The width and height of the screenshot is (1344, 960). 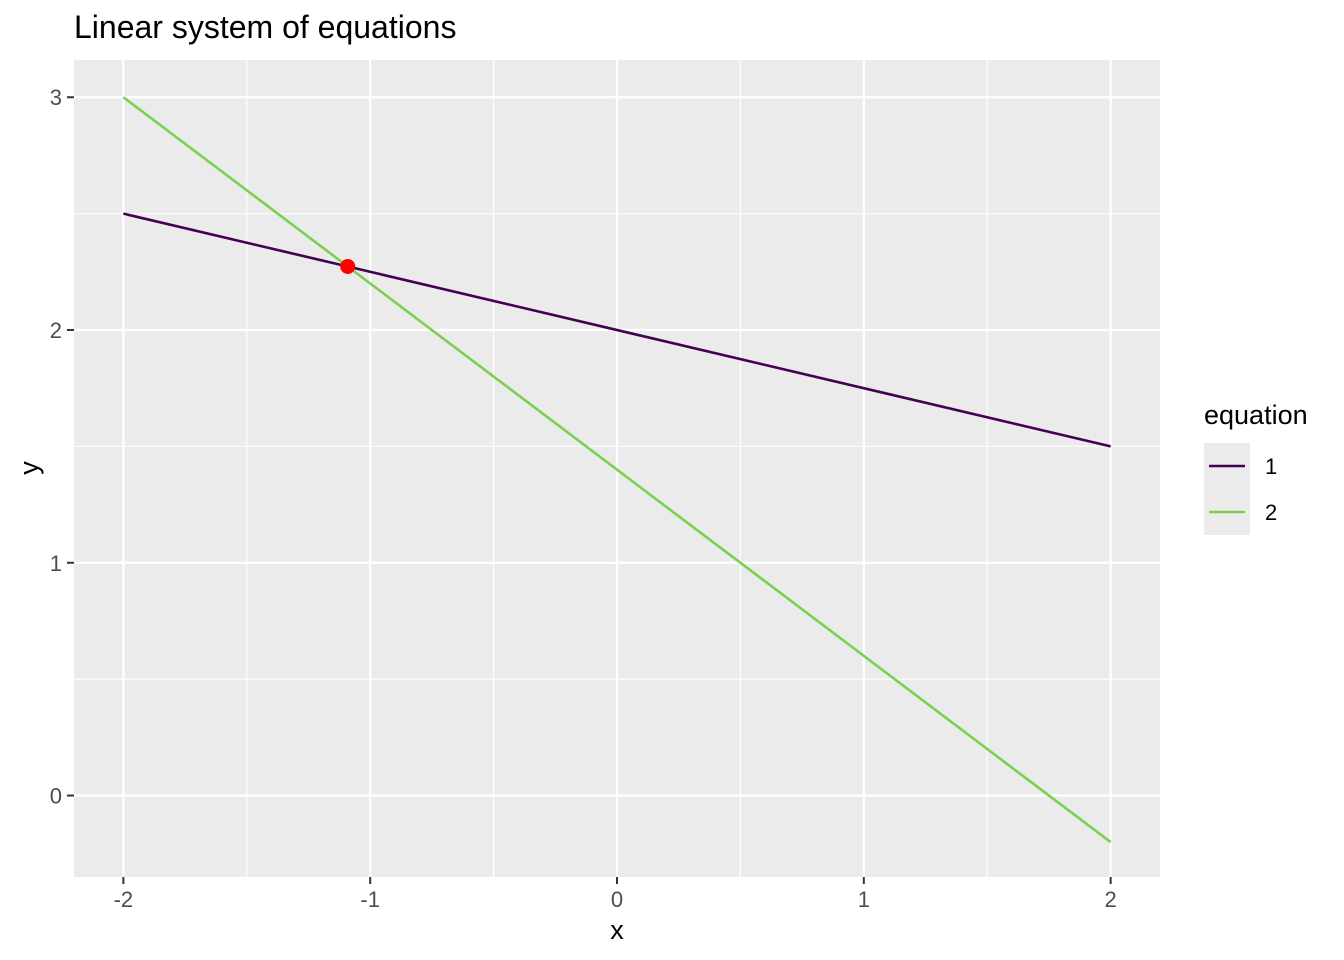 What do you see at coordinates (1271, 512) in the screenshot?
I see `legend-label-2: 2` at bounding box center [1271, 512].